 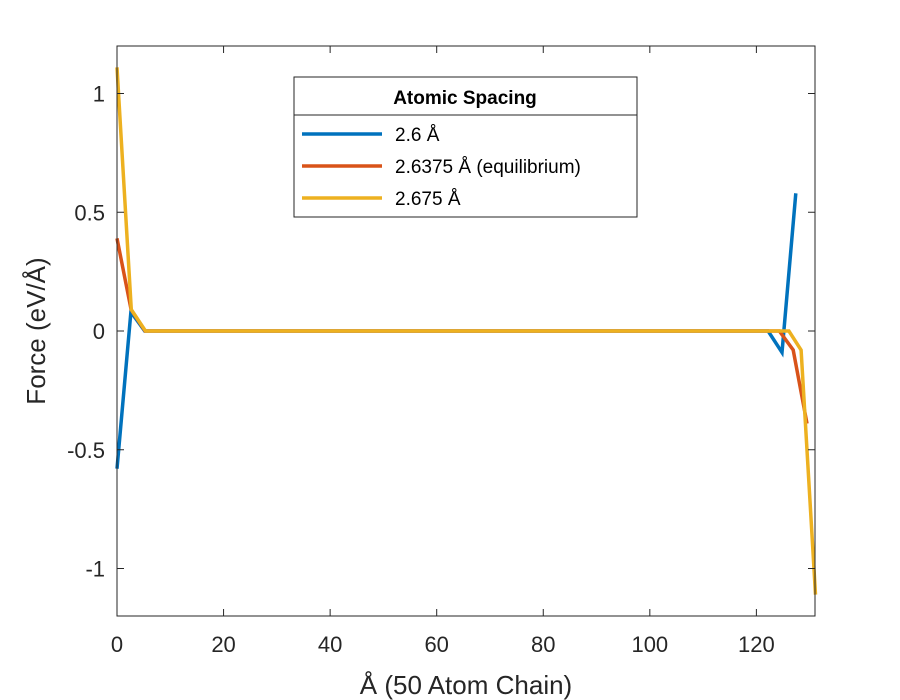 I want to click on x-tick-label: 80, so click(x=543, y=644).